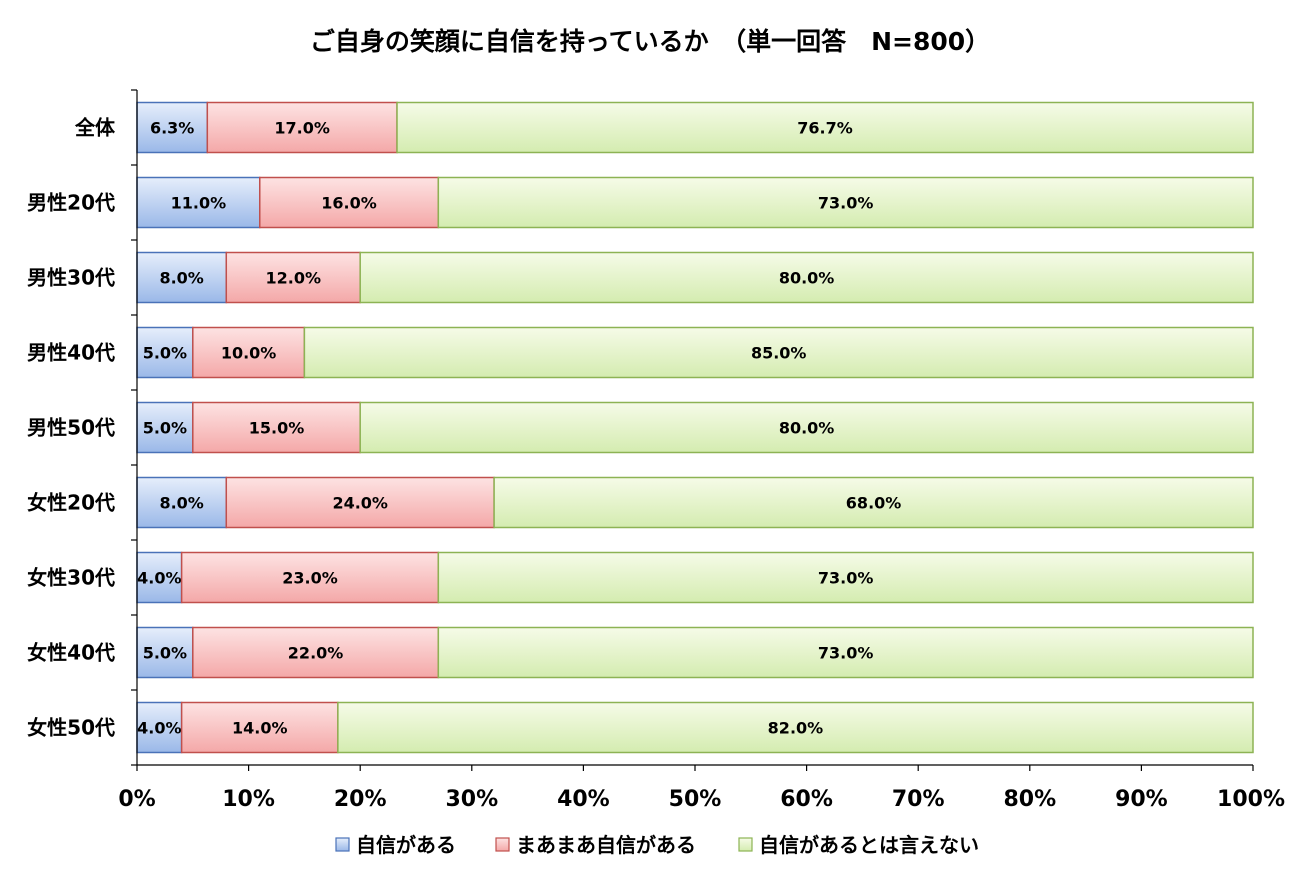 The width and height of the screenshot is (1313, 878). I want to click on x-tick-label: 80%, so click(1029, 799).